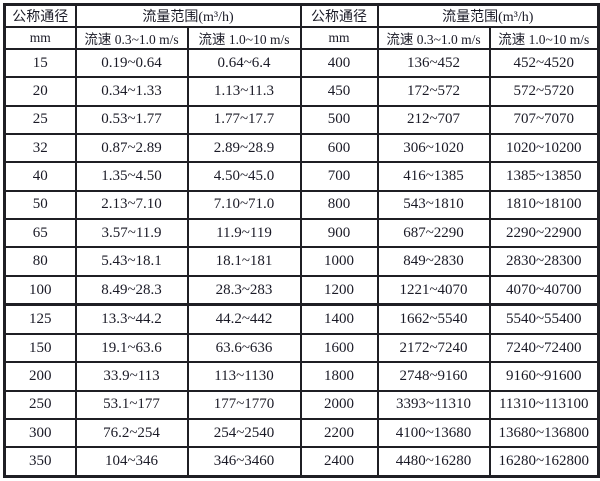 Image resolution: width=600 pixels, height=481 pixels. I want to click on cell-flow-high-right: 707~7070, so click(544, 120).